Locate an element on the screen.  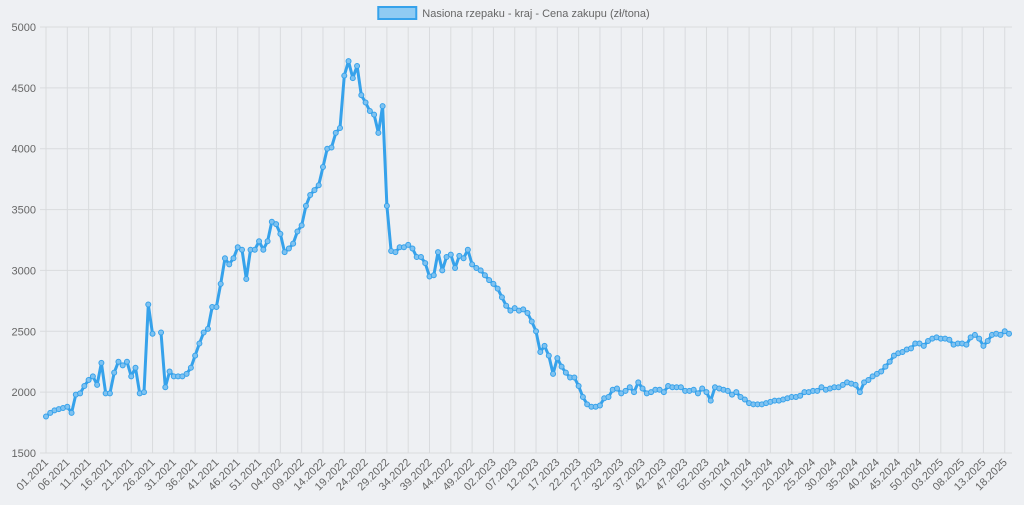
y-tick-label: 4500 is located at coordinates (24, 89).